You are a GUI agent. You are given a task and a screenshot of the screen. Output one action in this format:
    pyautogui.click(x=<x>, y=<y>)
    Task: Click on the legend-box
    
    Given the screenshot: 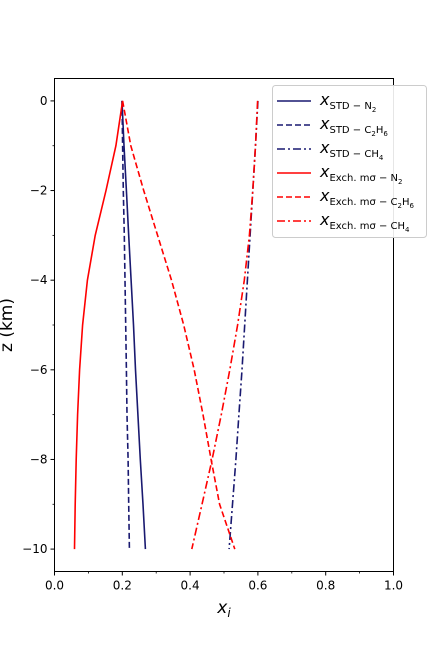 What is the action you would take?
    pyautogui.click(x=349, y=161)
    